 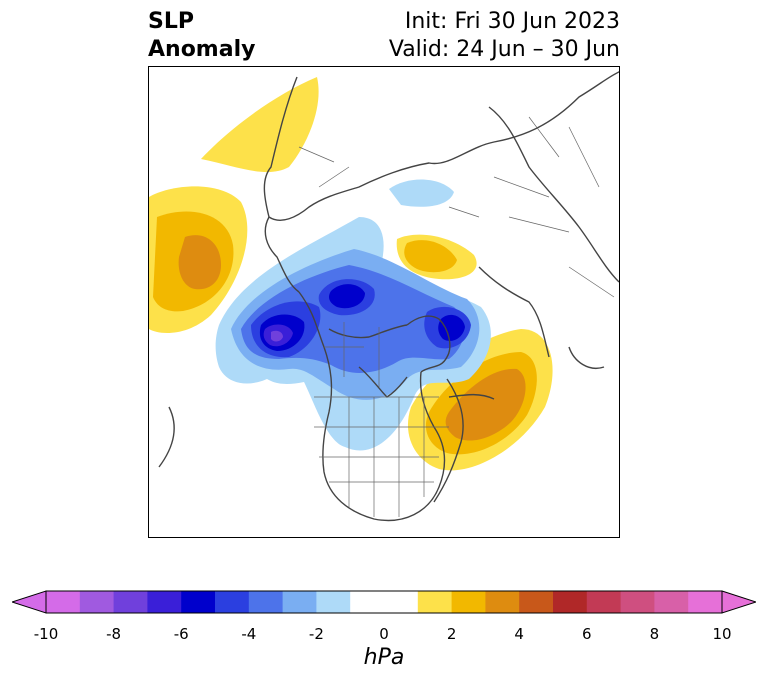 What do you see at coordinates (29, 602) in the screenshot?
I see `colorbar-under-arrow` at bounding box center [29, 602].